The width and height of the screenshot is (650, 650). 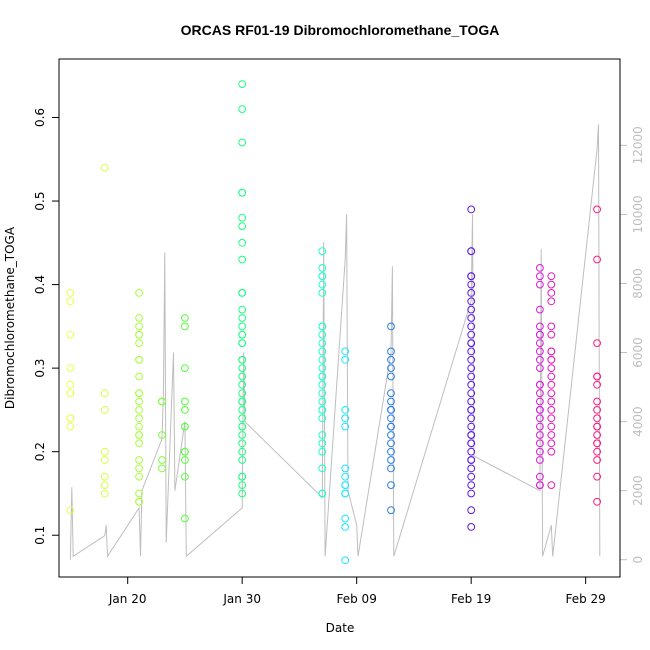 What do you see at coordinates (638, 352) in the screenshot?
I see `y2-tick-label: 6000` at bounding box center [638, 352].